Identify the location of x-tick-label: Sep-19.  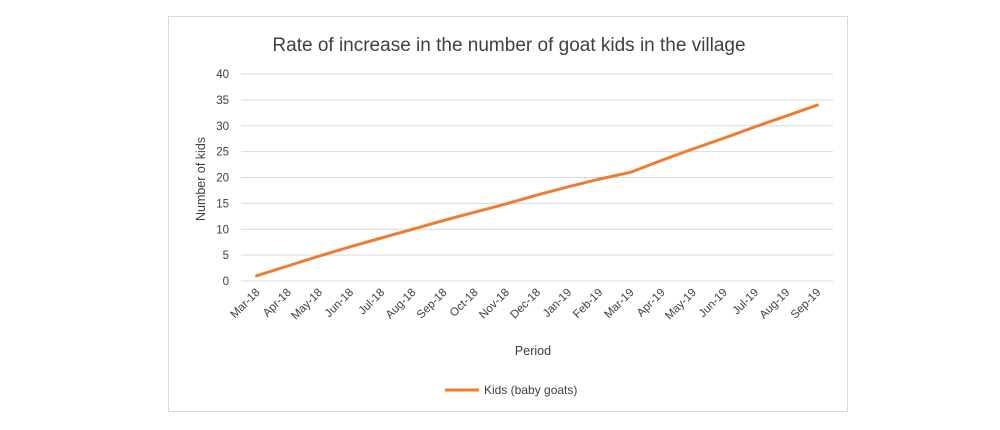
(806, 304).